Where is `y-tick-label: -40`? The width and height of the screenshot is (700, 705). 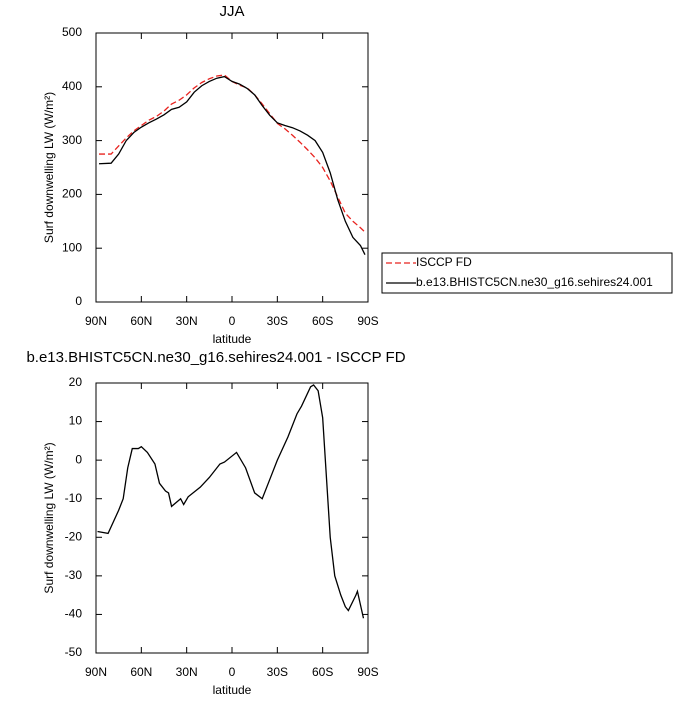 y-tick-label: -40 is located at coordinates (74, 614).